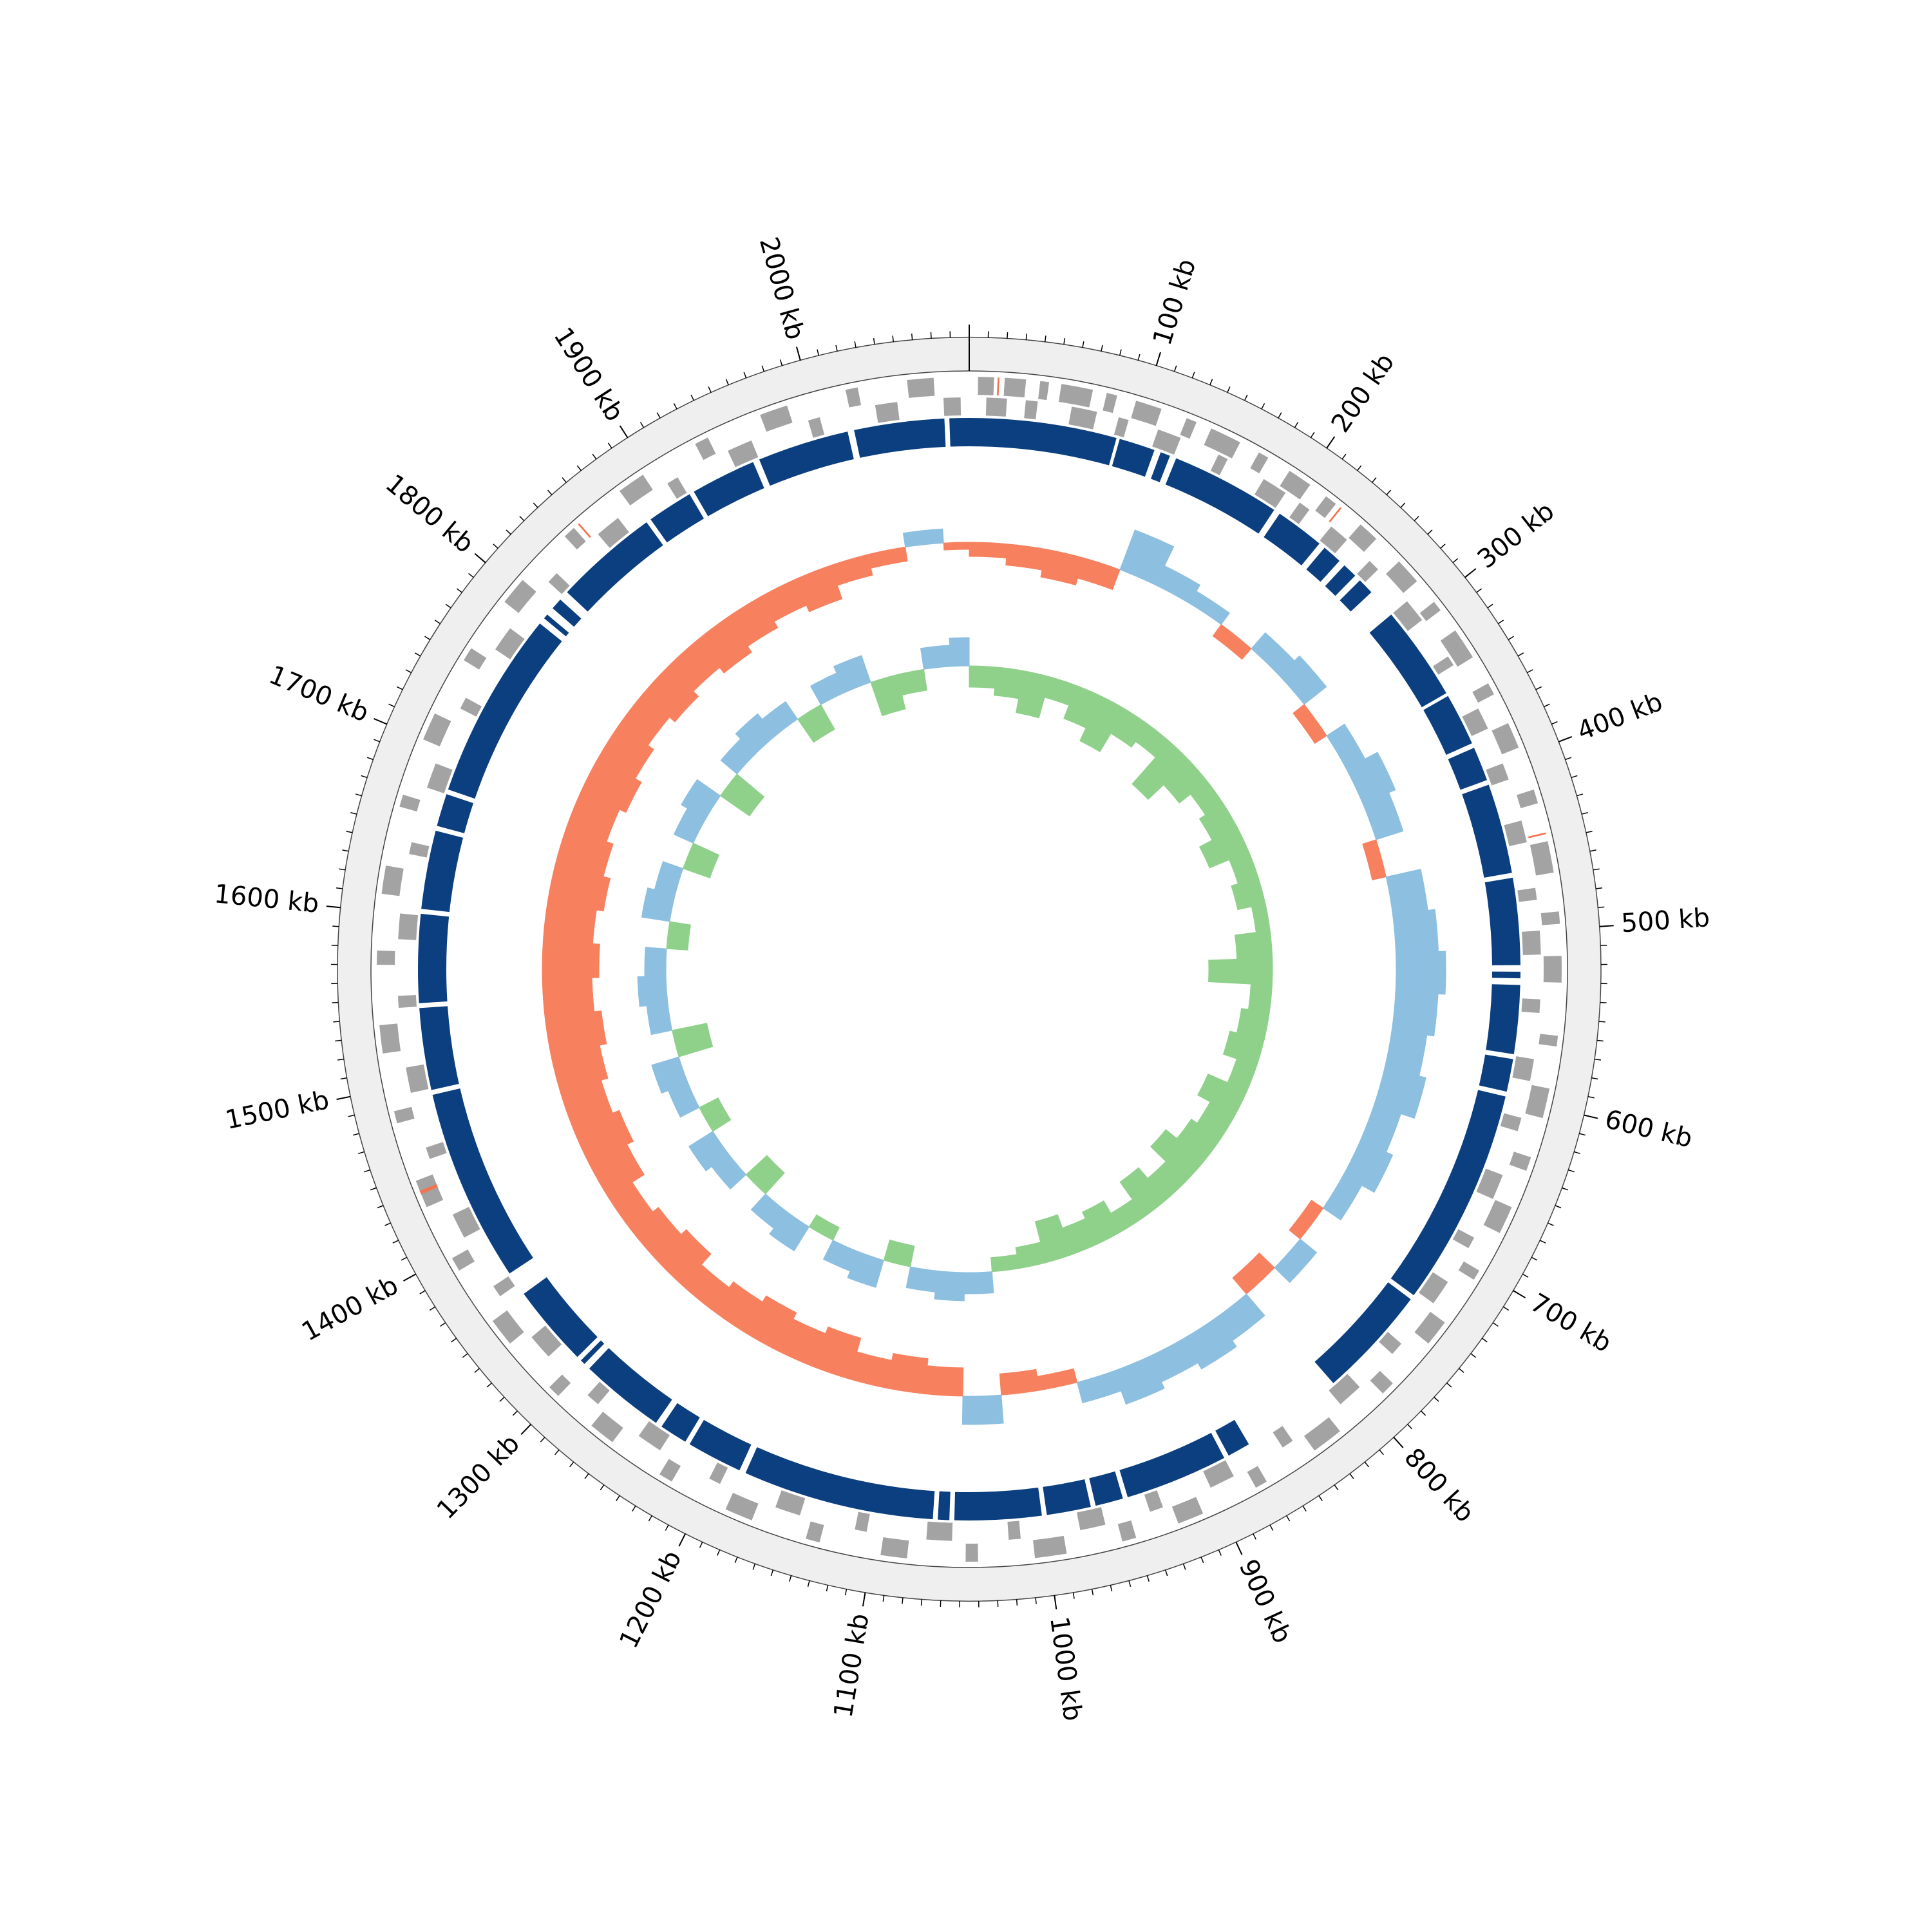 The height and width of the screenshot is (1932, 1932). I want to click on x-tick-label: 1600 kb, so click(266, 899).